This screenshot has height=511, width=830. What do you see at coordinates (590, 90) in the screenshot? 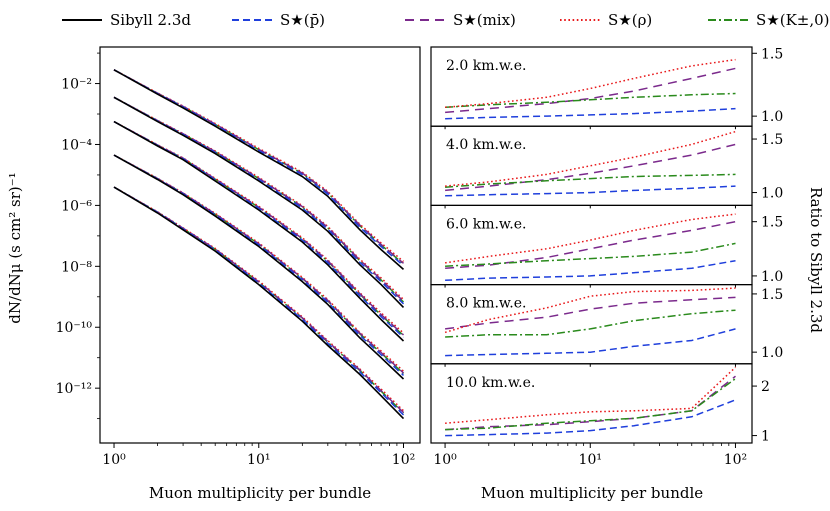
I see `ratio-line-0-mix` at bounding box center [590, 90].